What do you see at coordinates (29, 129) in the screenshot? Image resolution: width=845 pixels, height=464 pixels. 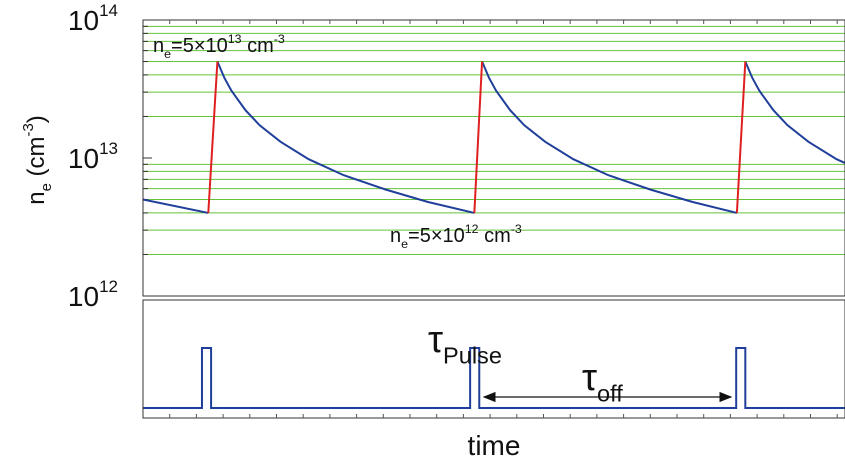 I see `y-axis-label-part: -3` at bounding box center [29, 129].